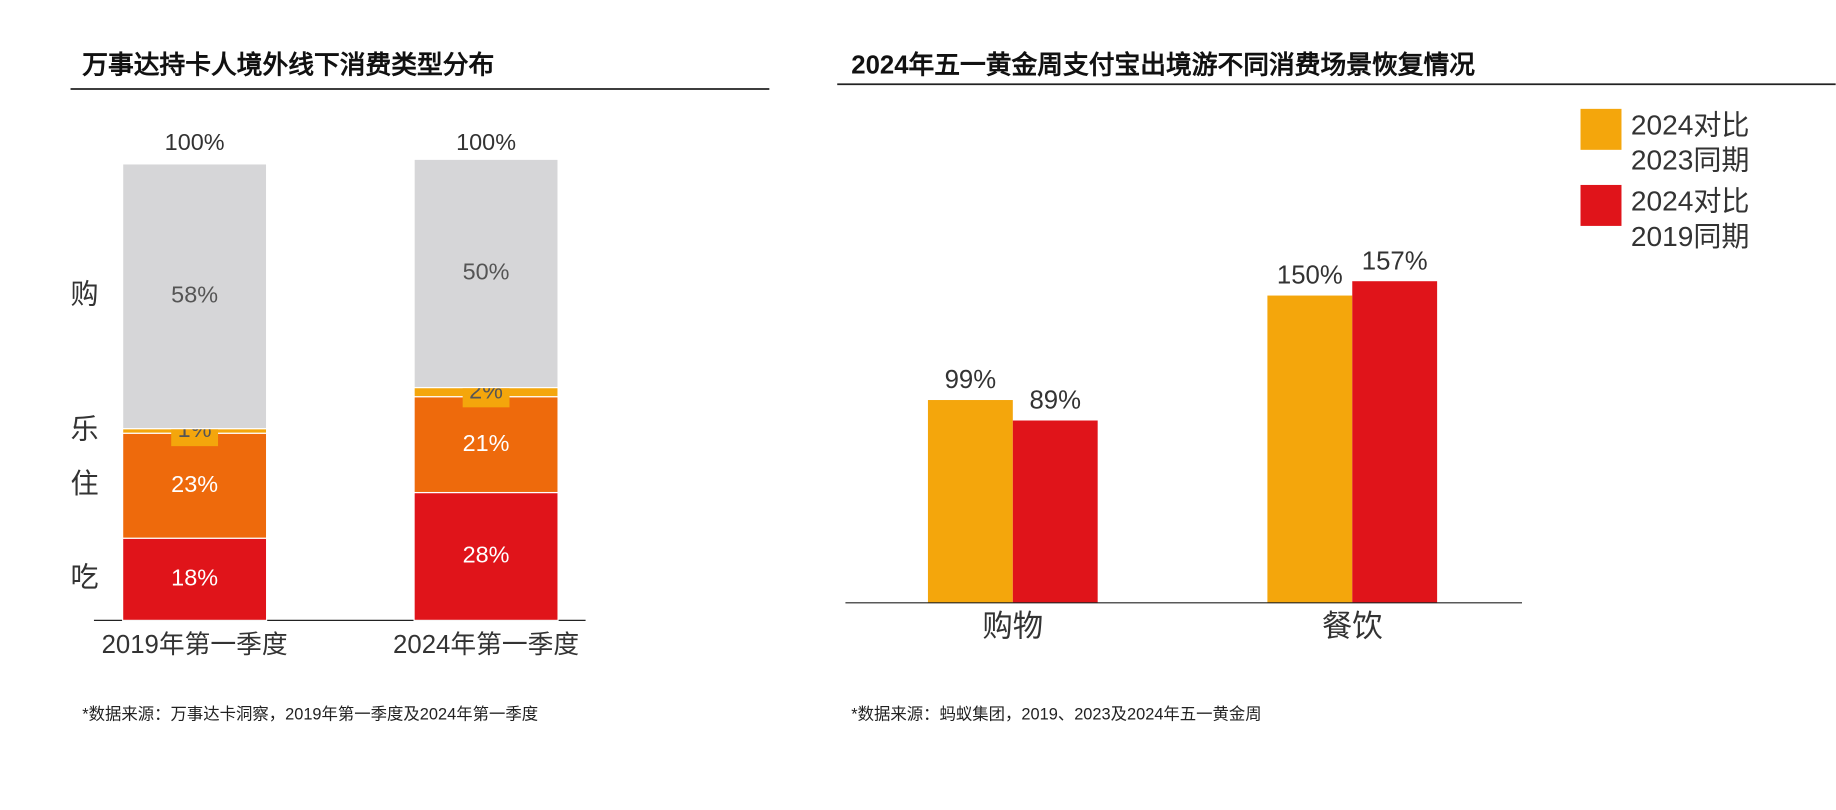  Describe the element at coordinates (1163, 65) in the screenshot. I see `chart-title: 2024年五一黄金周支付宝出境游不同消费场景恢复情况` at that location.